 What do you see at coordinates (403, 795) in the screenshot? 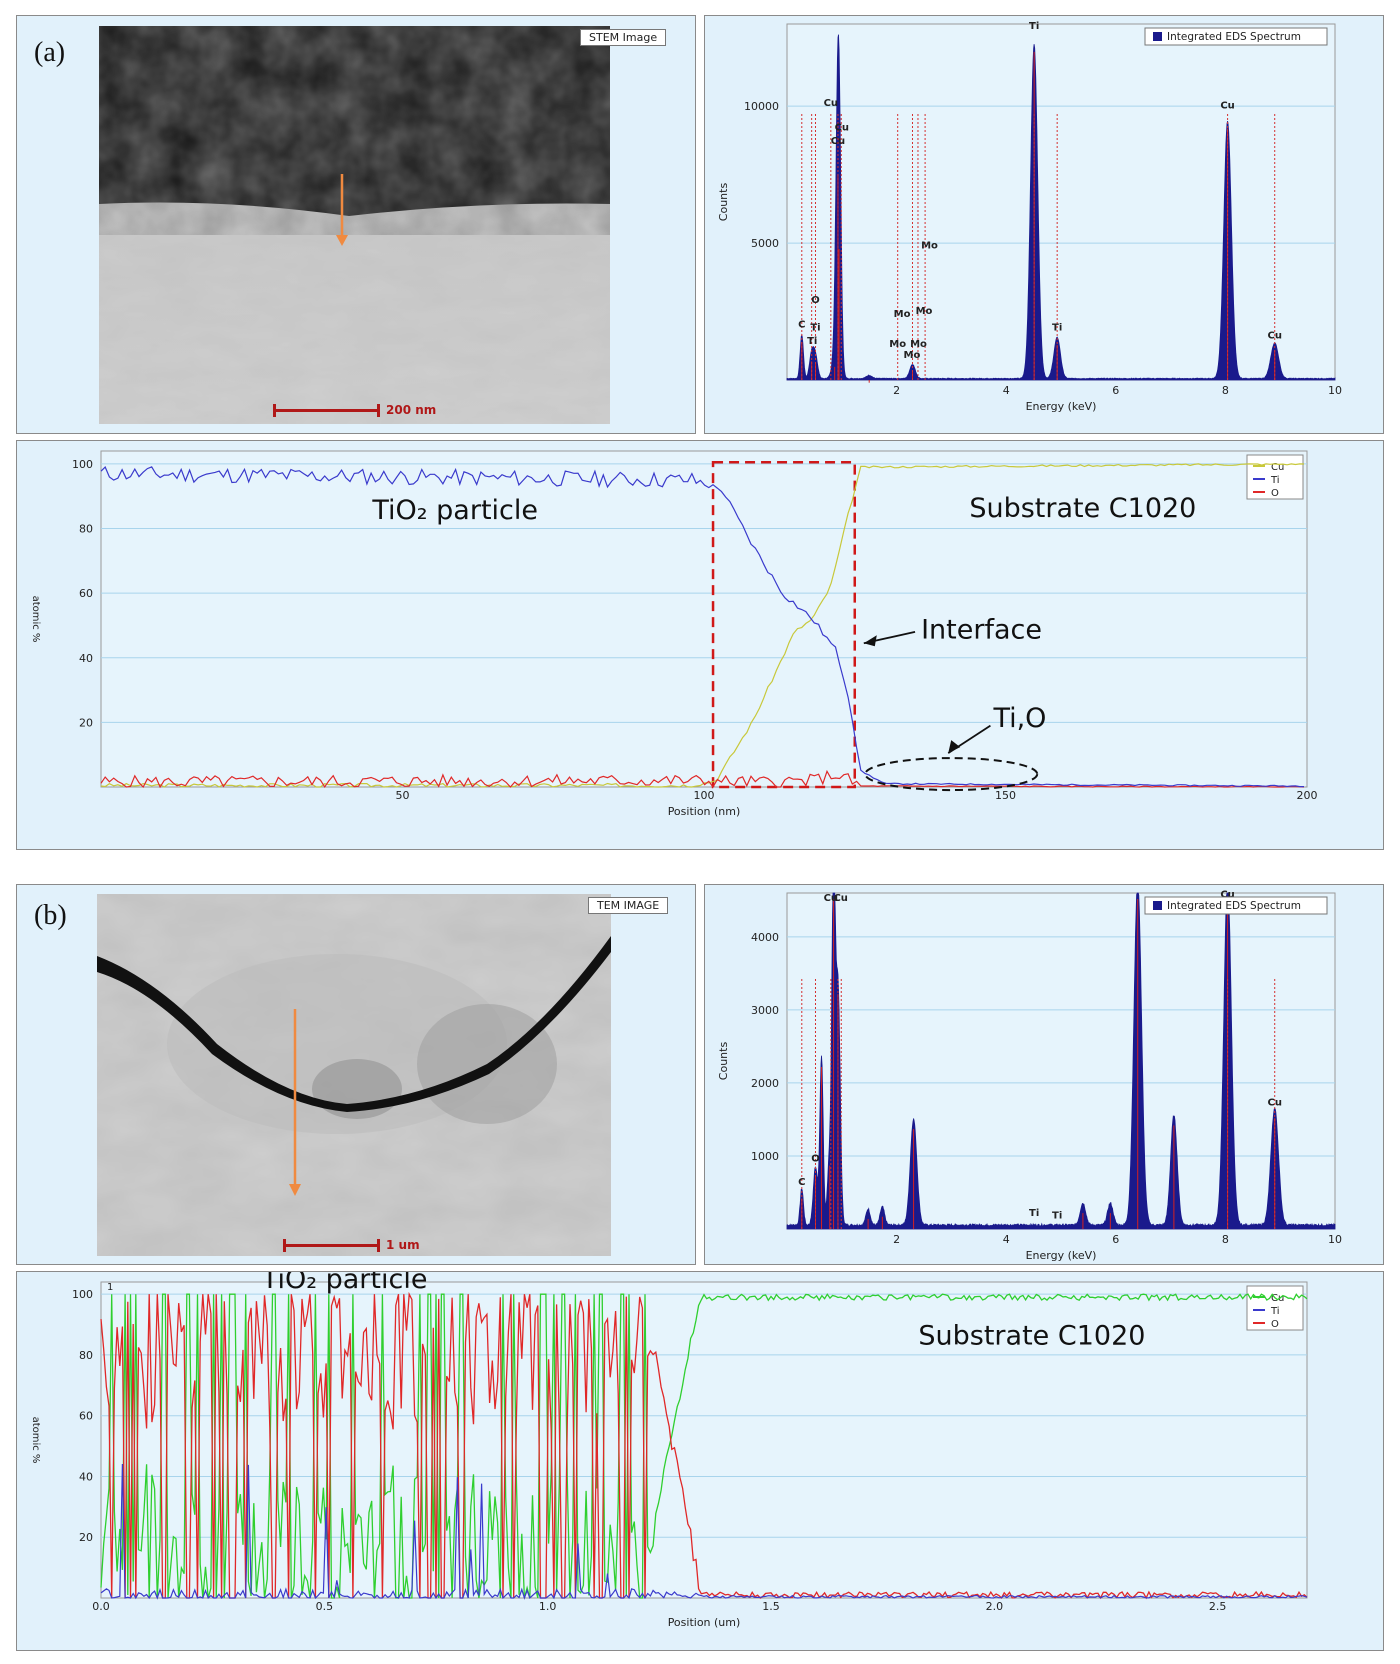
I see `x-tick-label: 50` at bounding box center [403, 795].